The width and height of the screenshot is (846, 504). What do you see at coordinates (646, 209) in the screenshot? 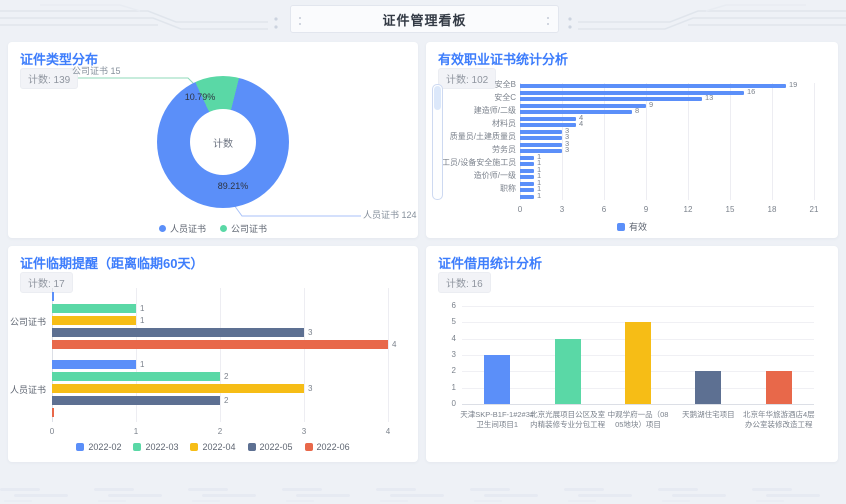
I see `x-axis-tick-label: 9` at bounding box center [646, 209].